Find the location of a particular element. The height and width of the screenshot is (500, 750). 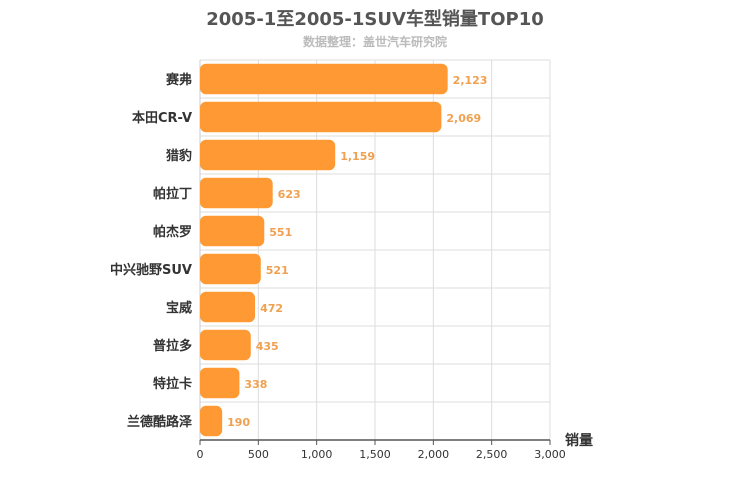

category-label: 帕拉丁 is located at coordinates (172, 194).